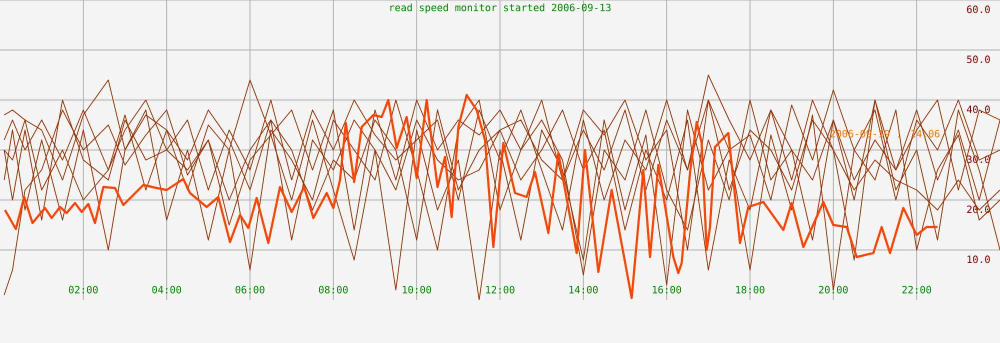  Describe the element at coordinates (979, 260) in the screenshot. I see `y-tick-label: 10.0` at that location.